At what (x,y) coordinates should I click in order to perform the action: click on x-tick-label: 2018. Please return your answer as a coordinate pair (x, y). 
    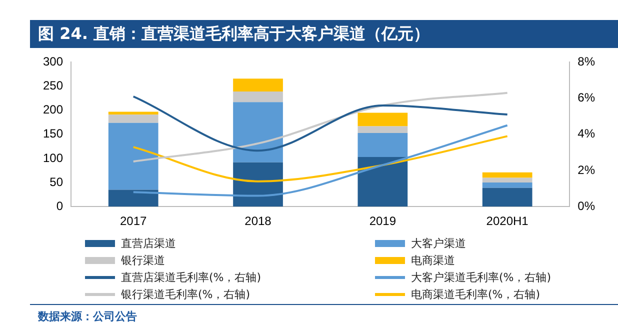
    Looking at the image, I should click on (258, 221).